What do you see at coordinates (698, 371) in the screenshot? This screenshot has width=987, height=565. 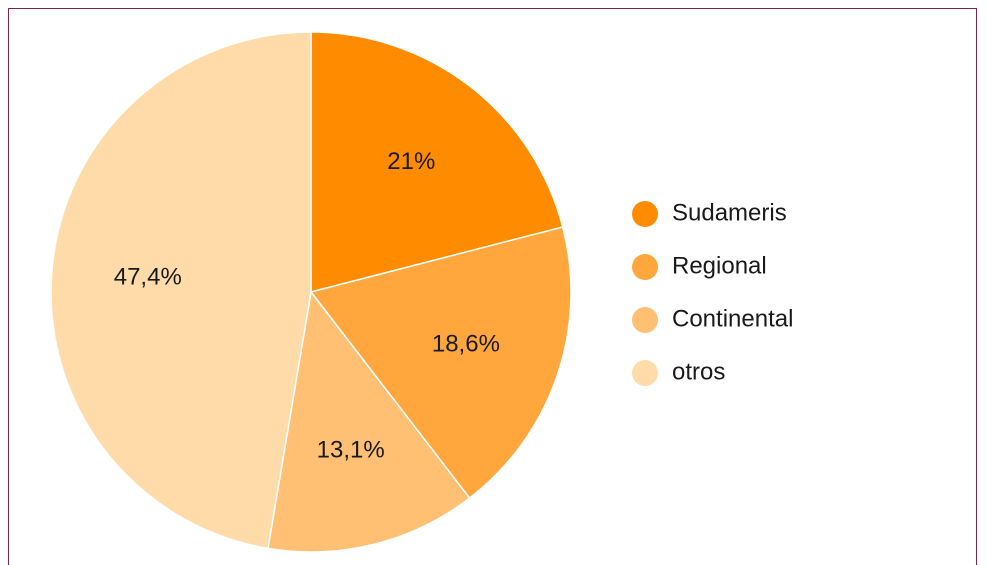 I see `legend-label: otros` at bounding box center [698, 371].